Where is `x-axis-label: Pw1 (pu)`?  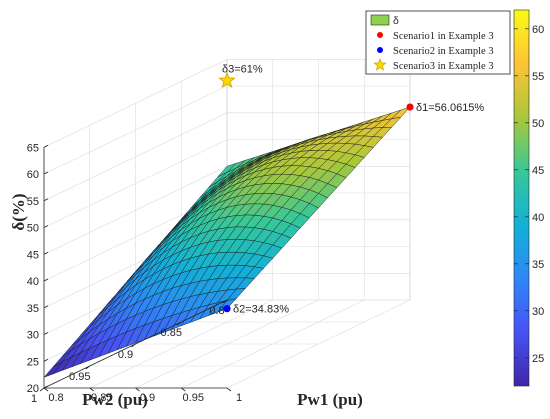 x-axis-label: Pw1 (pu) is located at coordinates (330, 399).